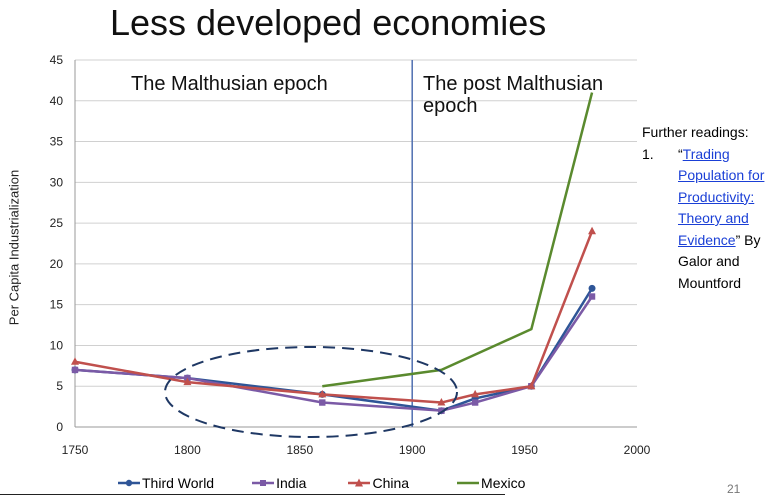 Image resolution: width=784 pixels, height=502 pixels. What do you see at coordinates (391, 483) in the screenshot?
I see `legend-label: China` at bounding box center [391, 483].